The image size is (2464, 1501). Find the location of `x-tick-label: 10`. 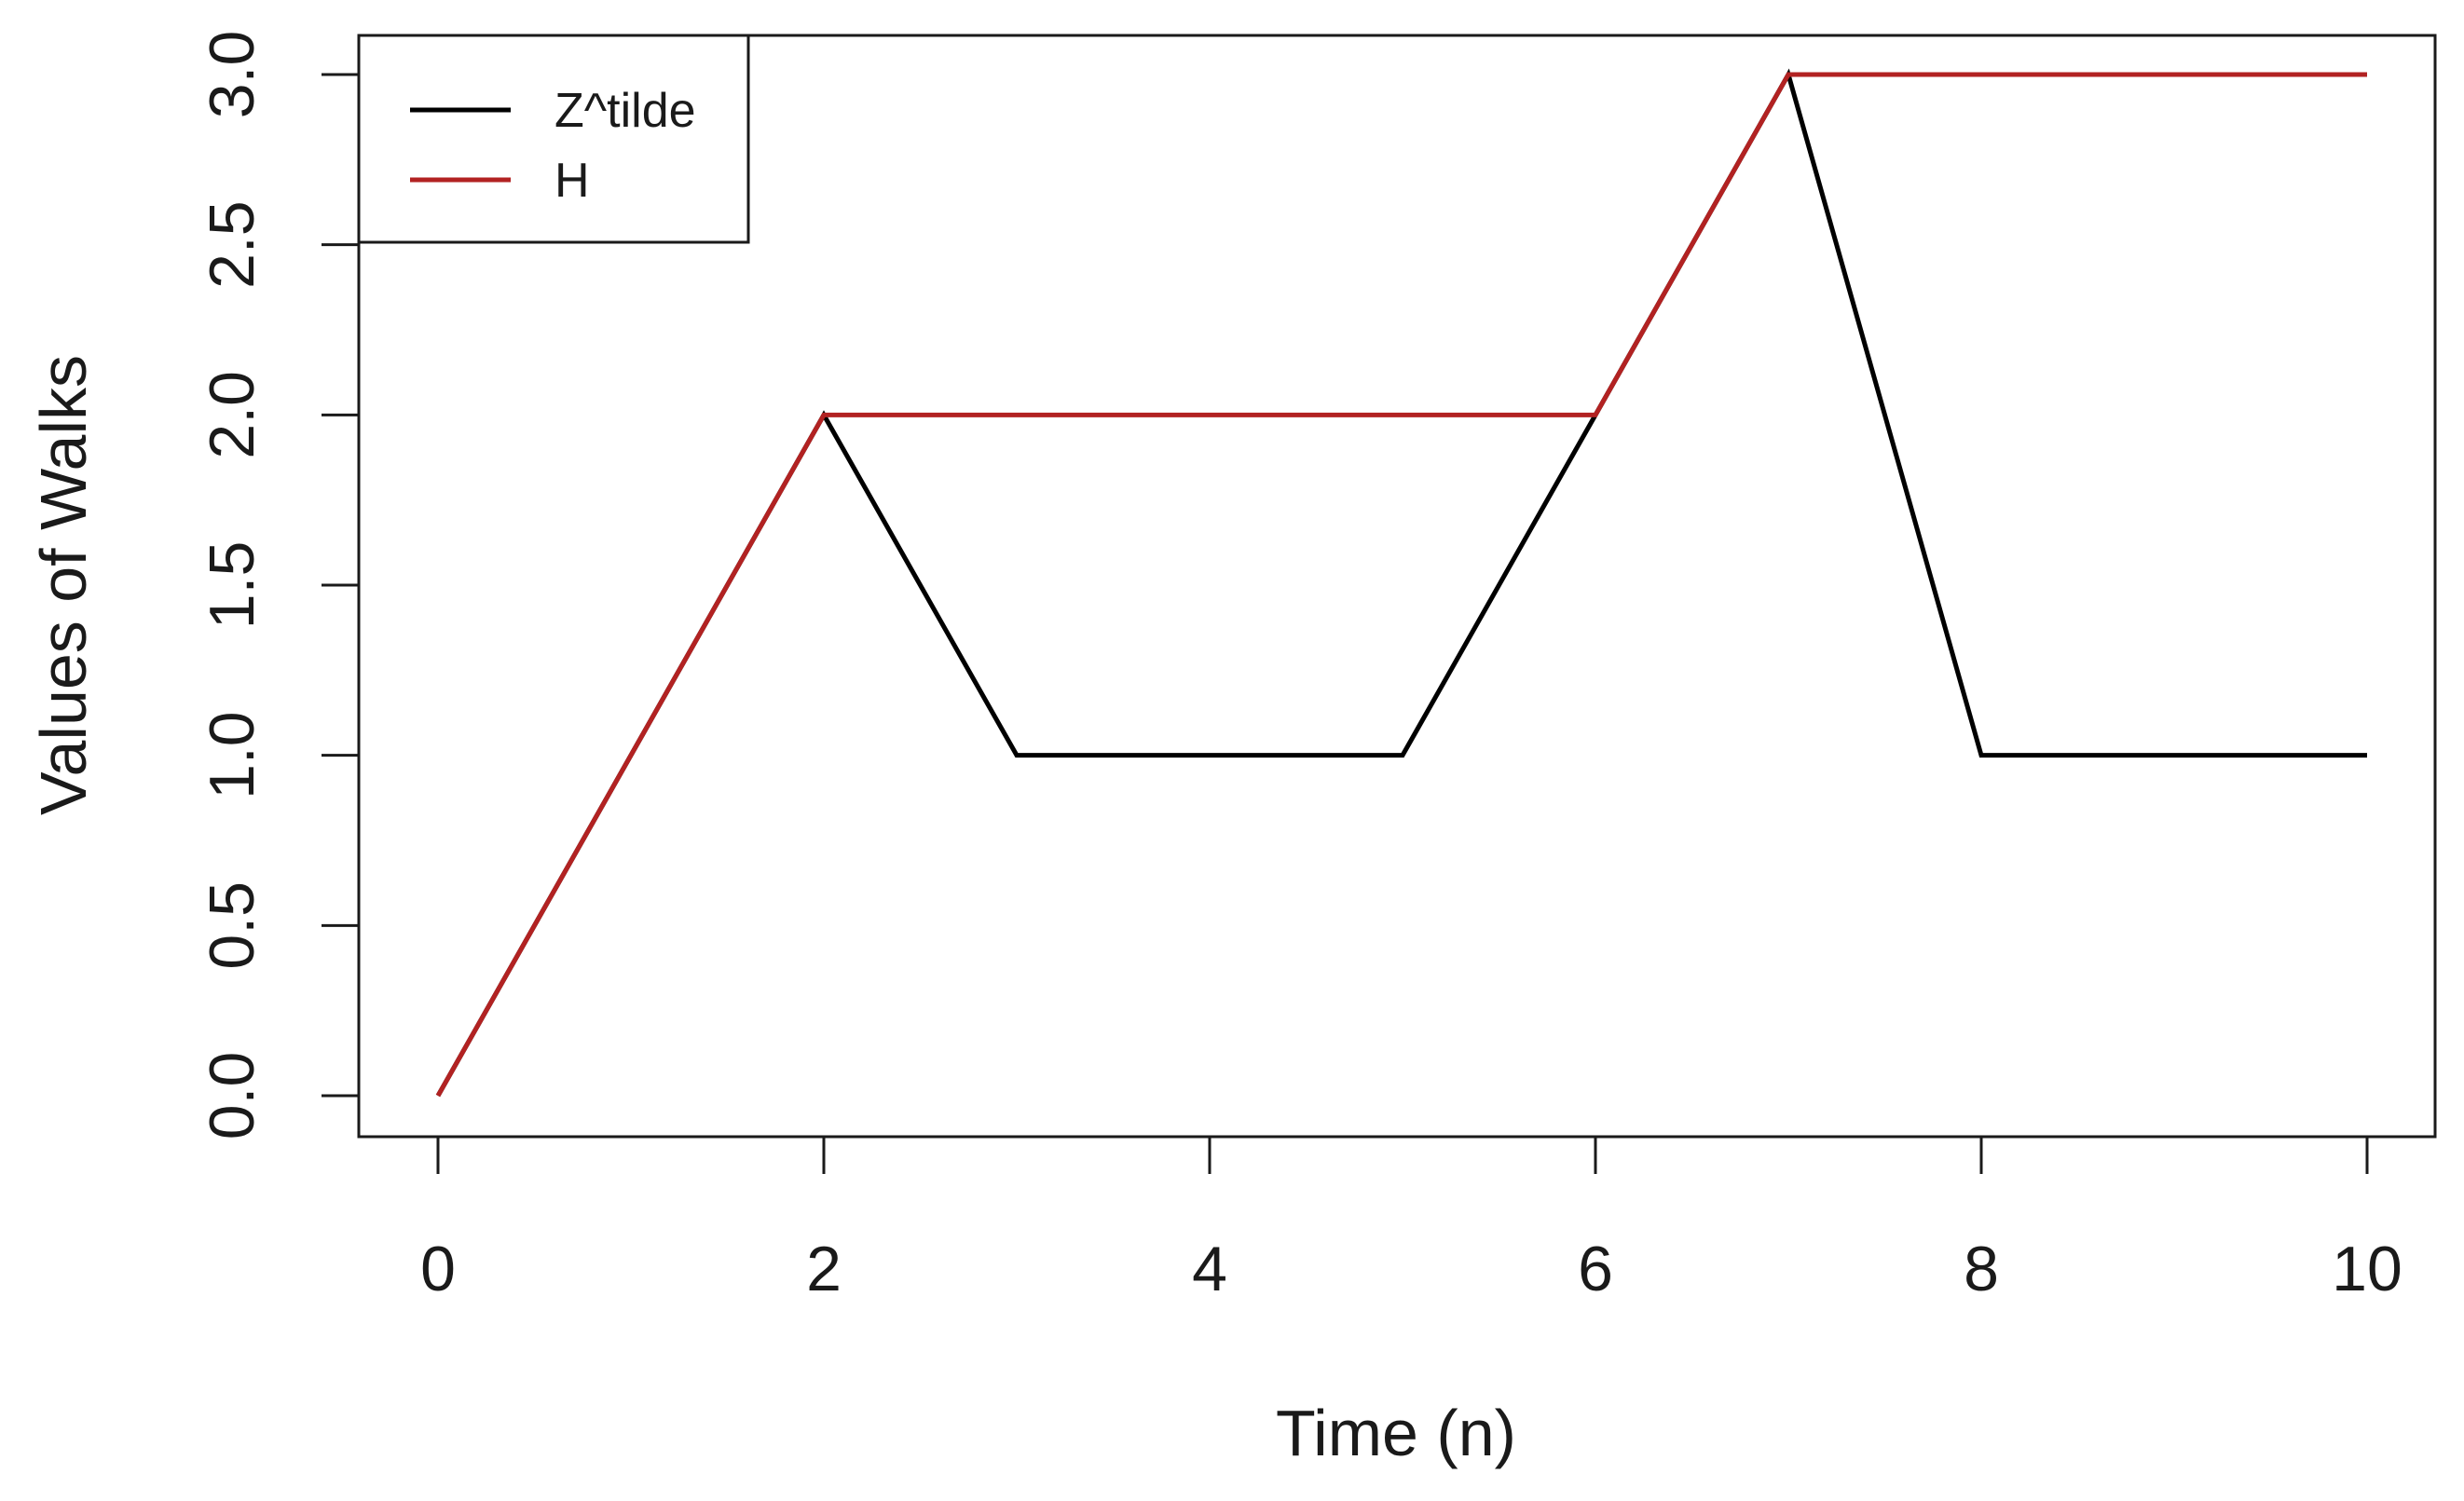

x-tick-label: 10 is located at coordinates (2367, 1269).